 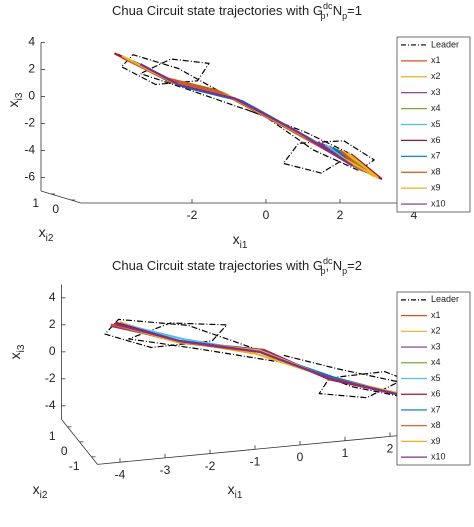 What do you see at coordinates (354, 265) in the screenshot?
I see `title-part: =2` at bounding box center [354, 265].